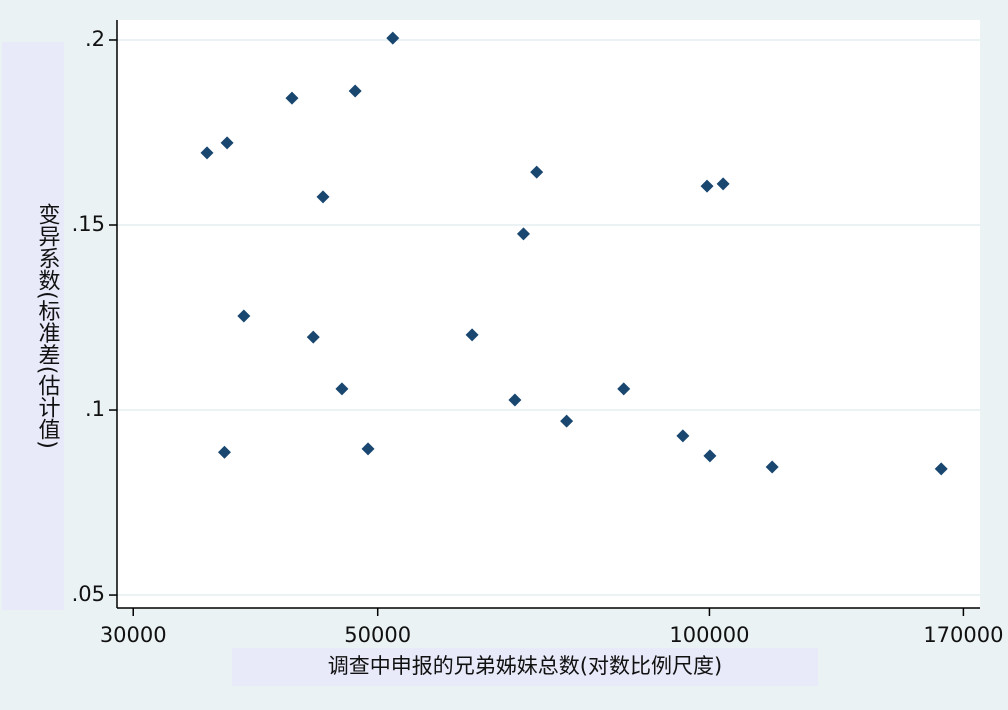 This screenshot has height=710, width=1008. Describe the element at coordinates (95, 39) in the screenshot. I see `y-tick-label: .2` at that location.